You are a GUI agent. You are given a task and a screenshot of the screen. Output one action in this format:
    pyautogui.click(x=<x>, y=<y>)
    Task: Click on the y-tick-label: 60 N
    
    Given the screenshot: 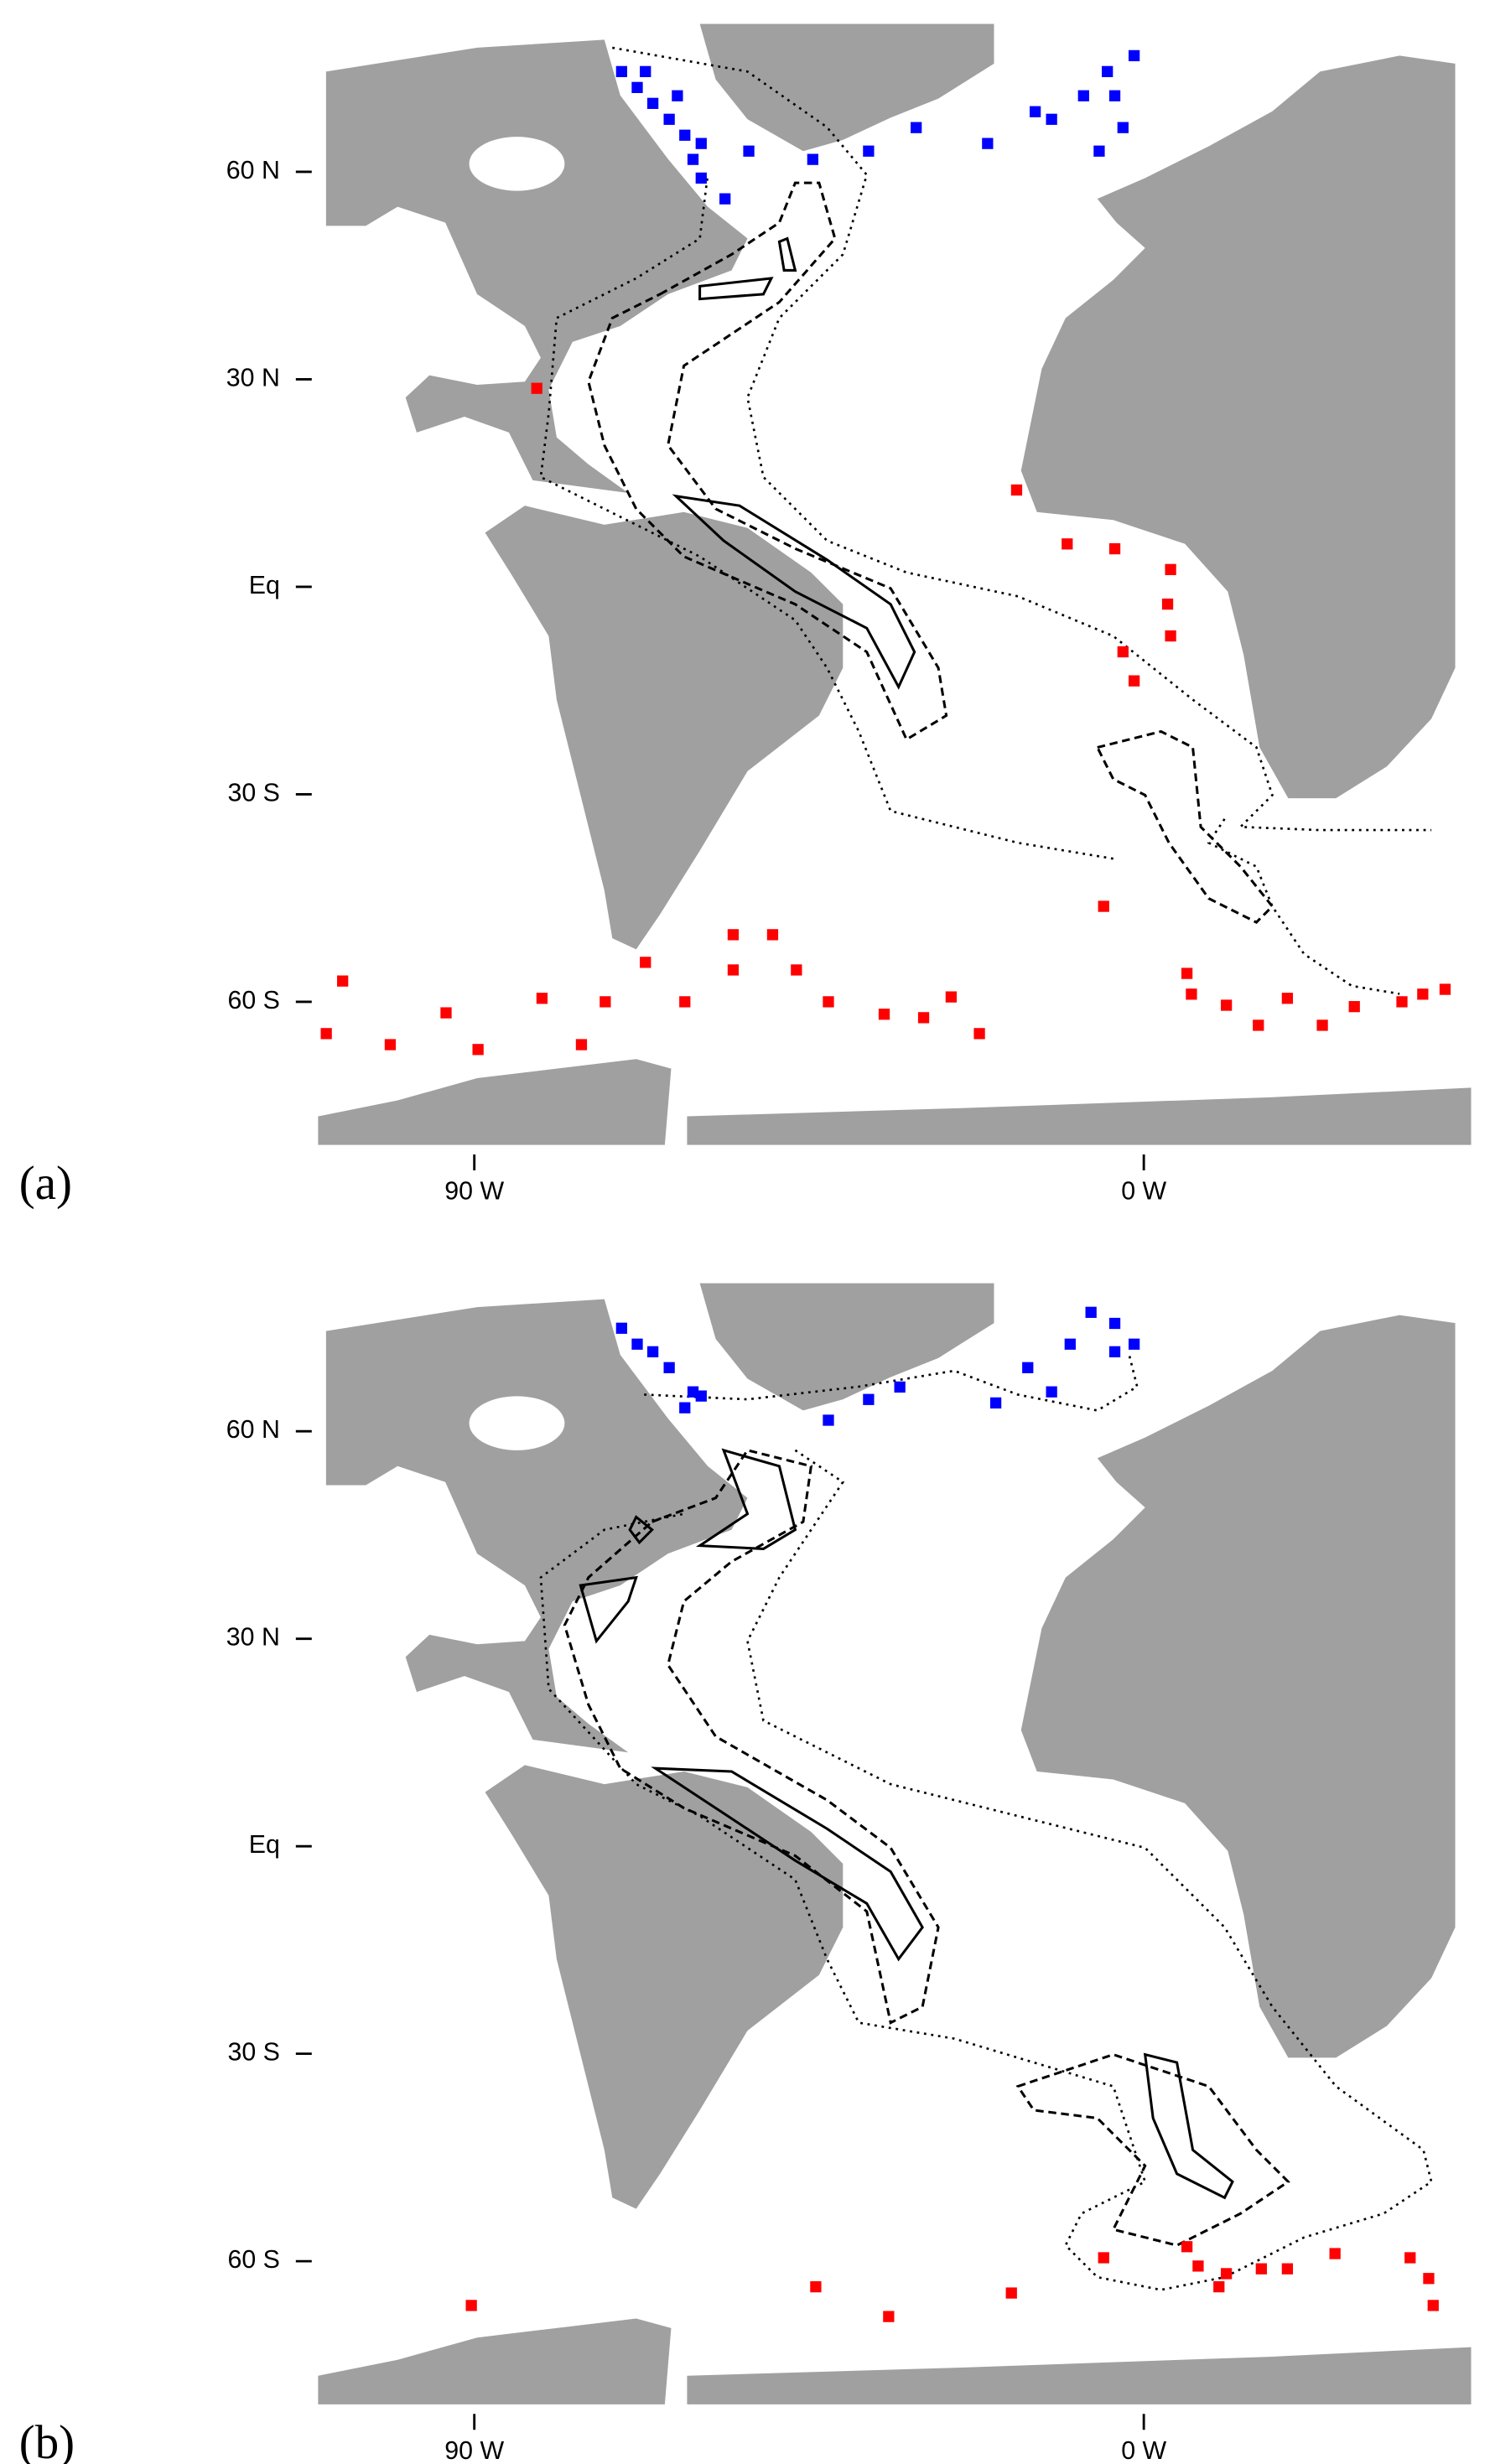 What is the action you would take?
    pyautogui.click(x=253, y=171)
    